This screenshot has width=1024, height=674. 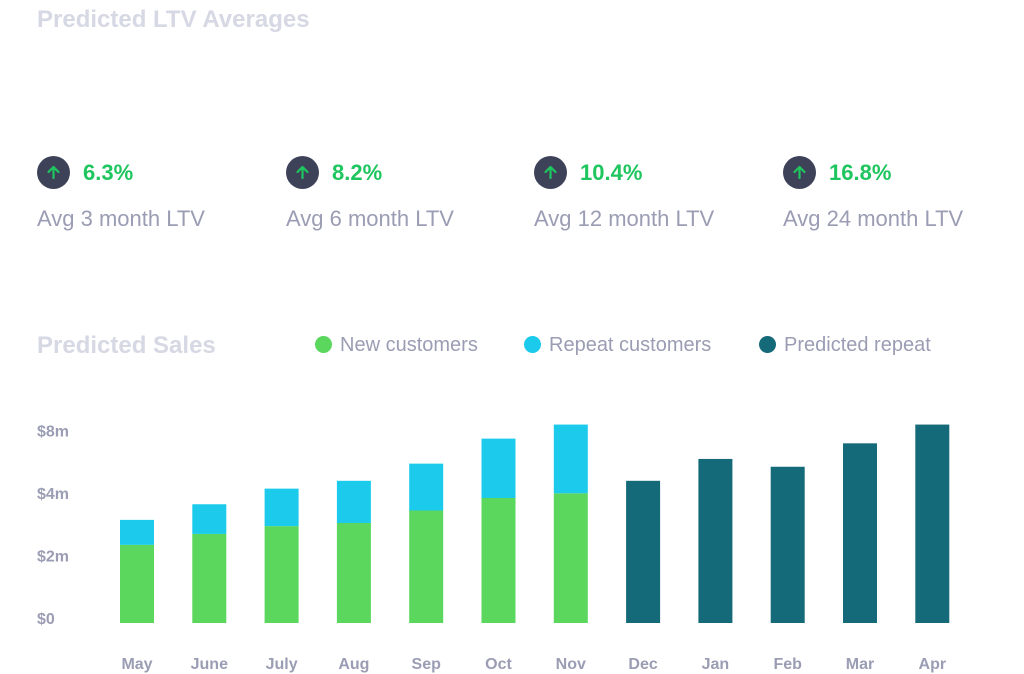 I want to click on x-tick-label: June, so click(x=209, y=664).